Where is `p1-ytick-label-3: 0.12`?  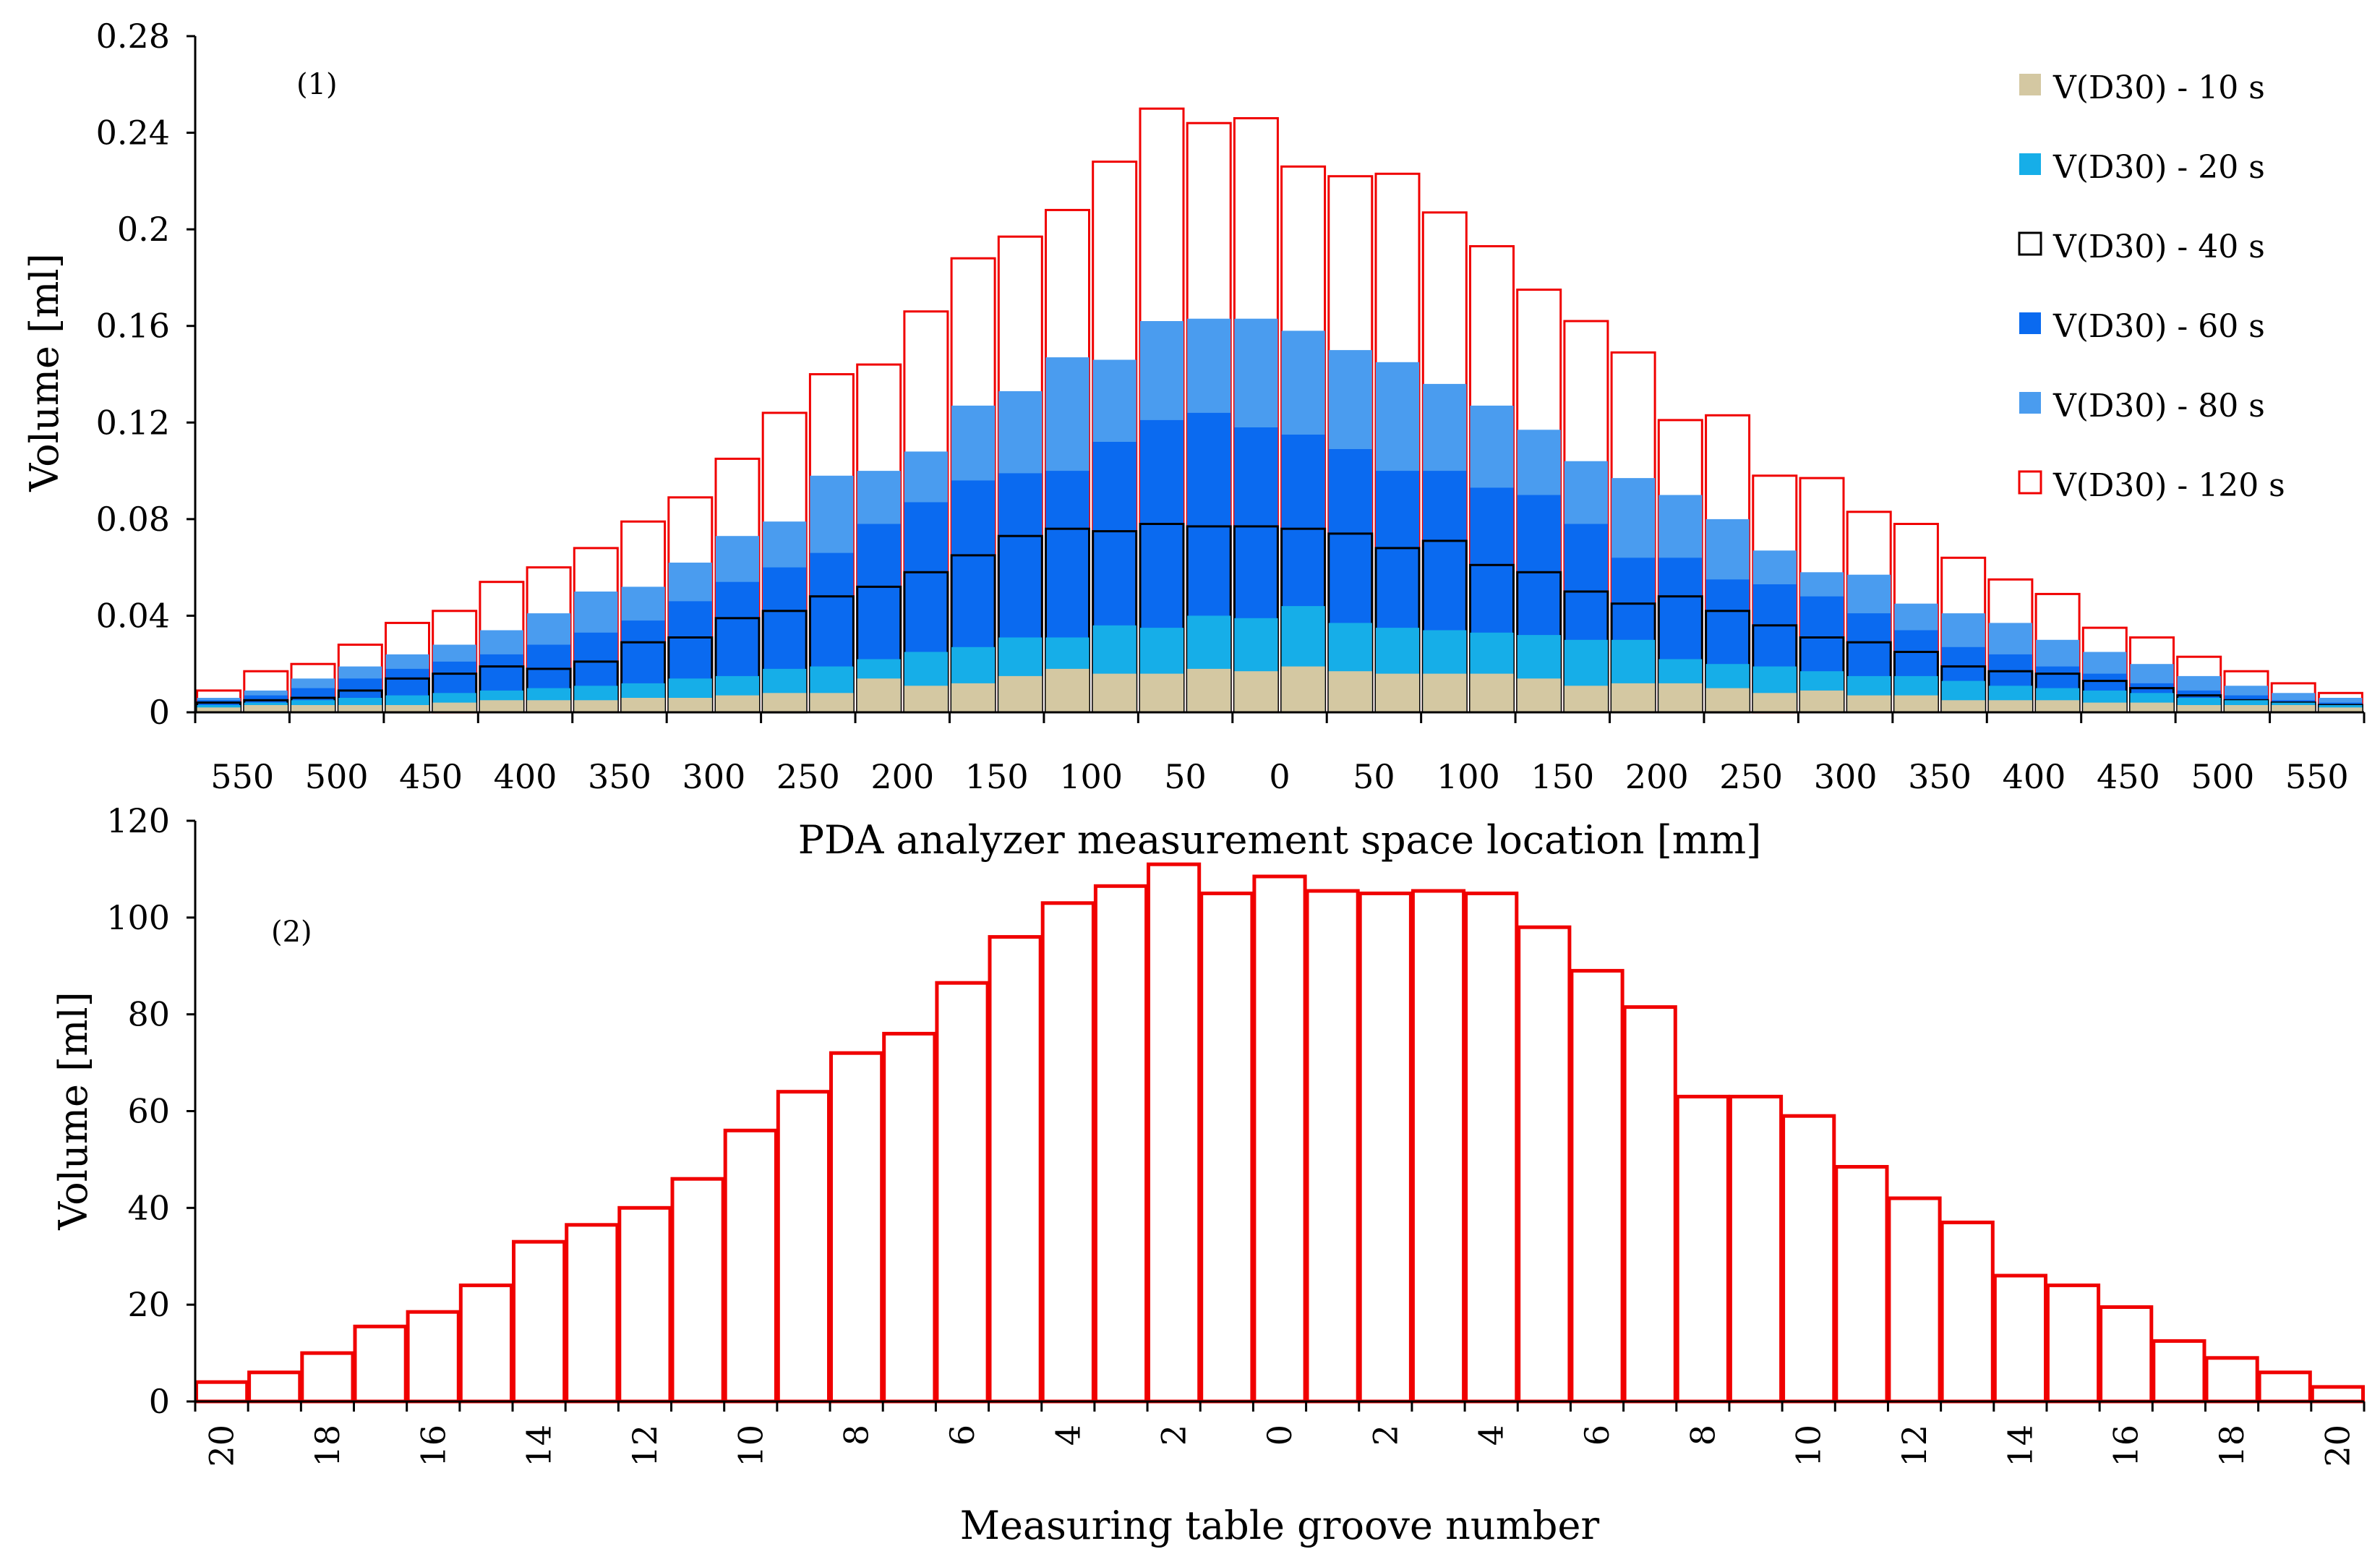 p1-ytick-label-3: 0.12 is located at coordinates (133, 422).